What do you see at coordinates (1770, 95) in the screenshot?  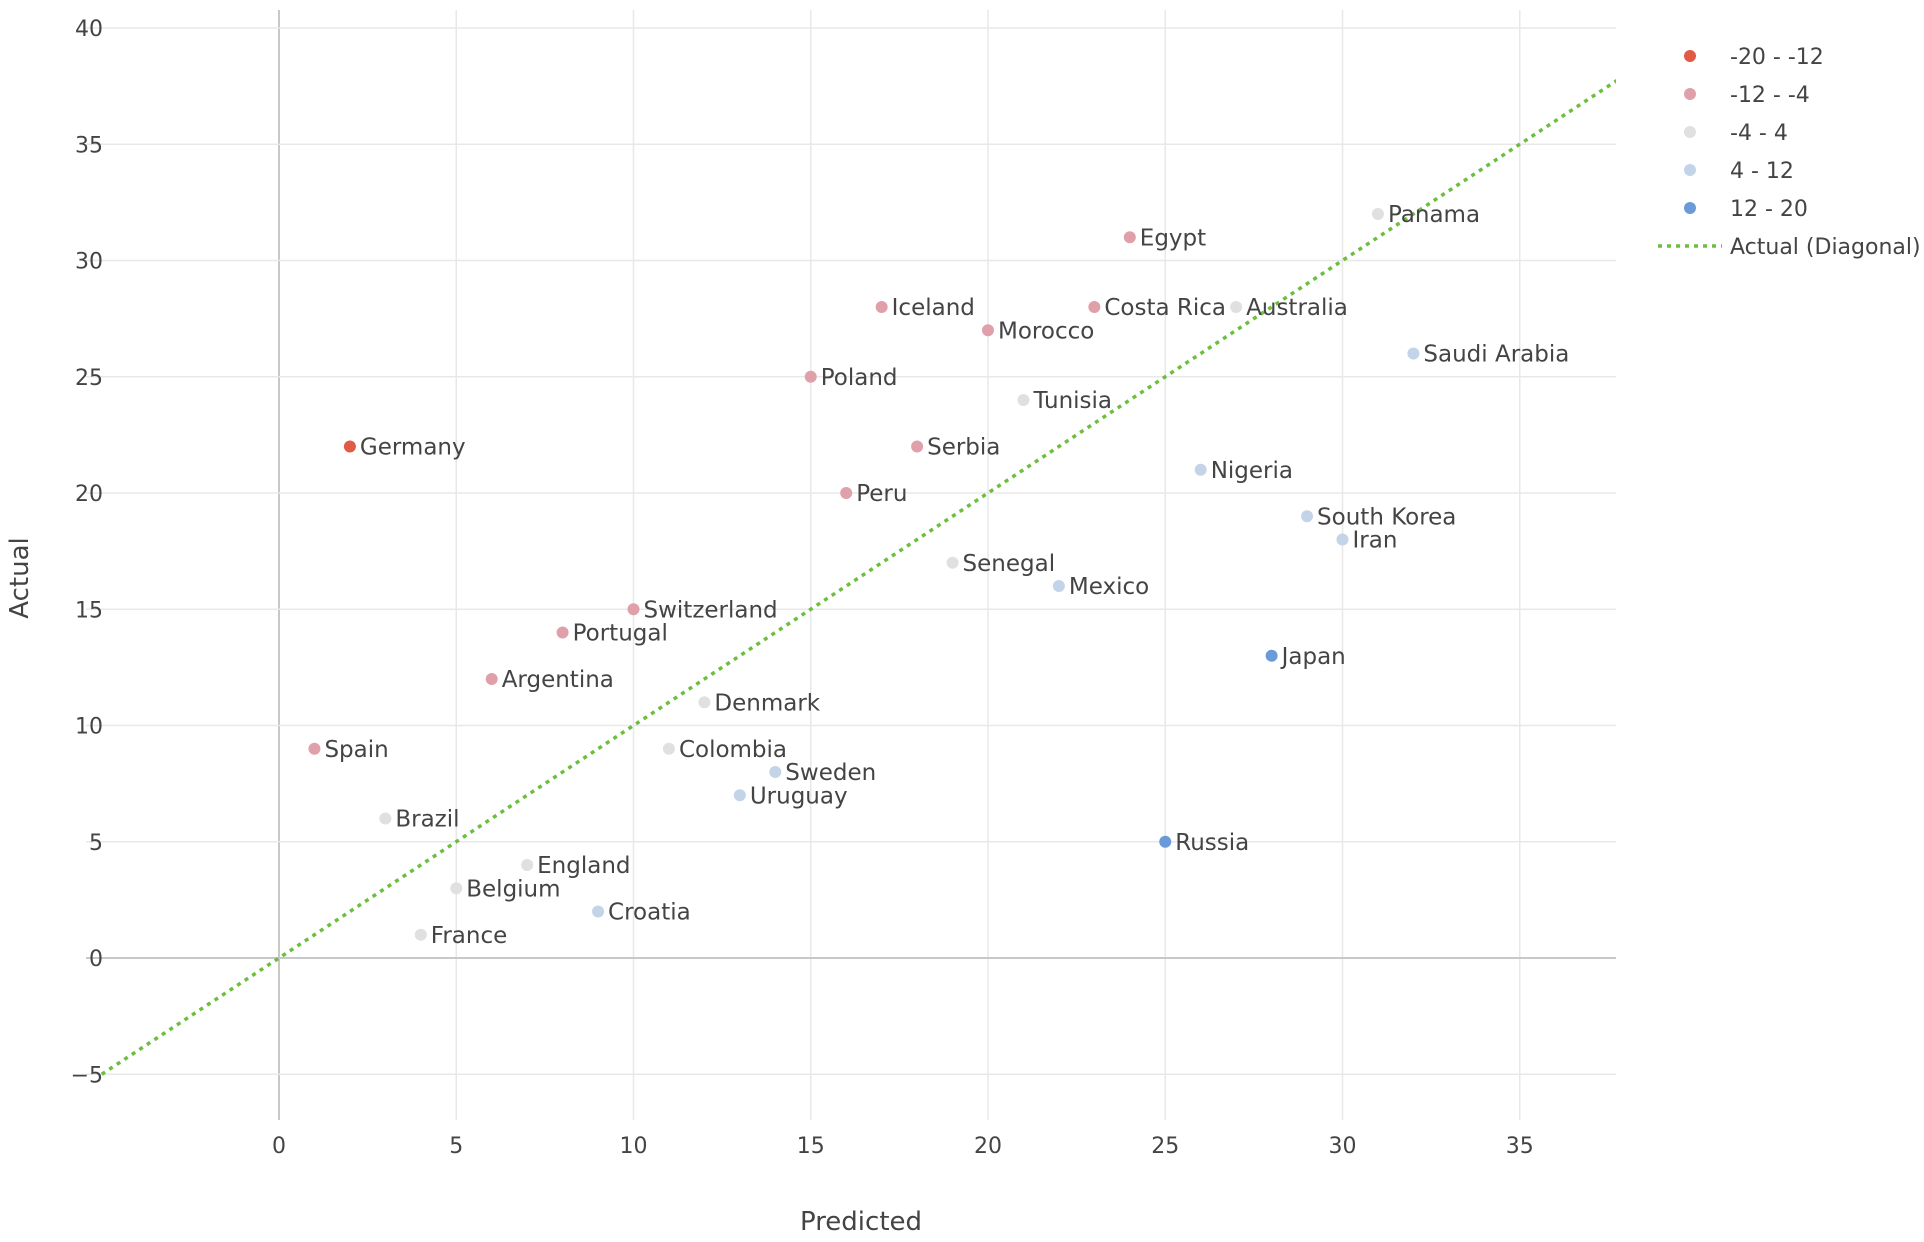 I see `legend-item-label: -12 - -4` at bounding box center [1770, 95].